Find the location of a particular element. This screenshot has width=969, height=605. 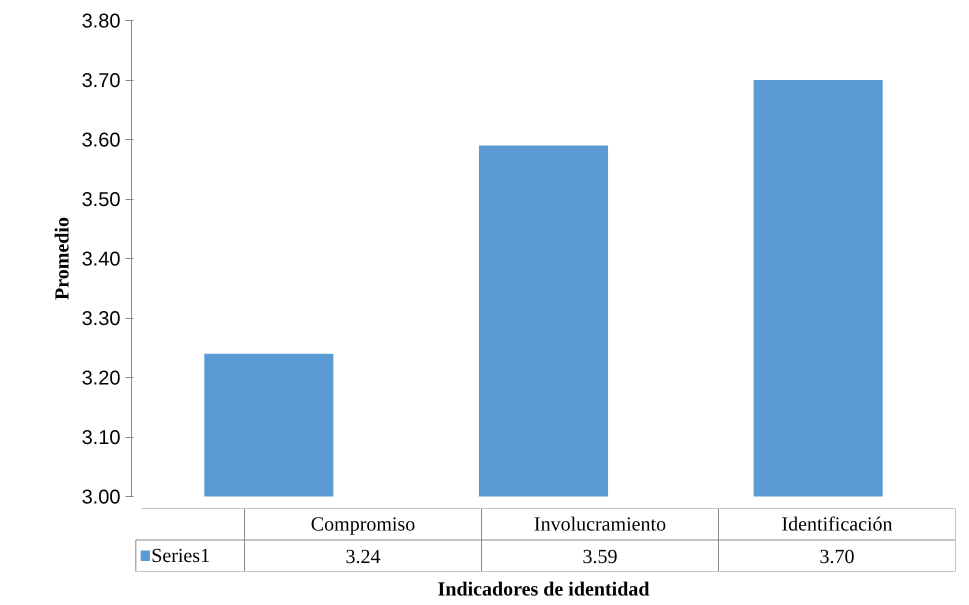

y-tick-label: 3.80 is located at coordinates (101, 21).